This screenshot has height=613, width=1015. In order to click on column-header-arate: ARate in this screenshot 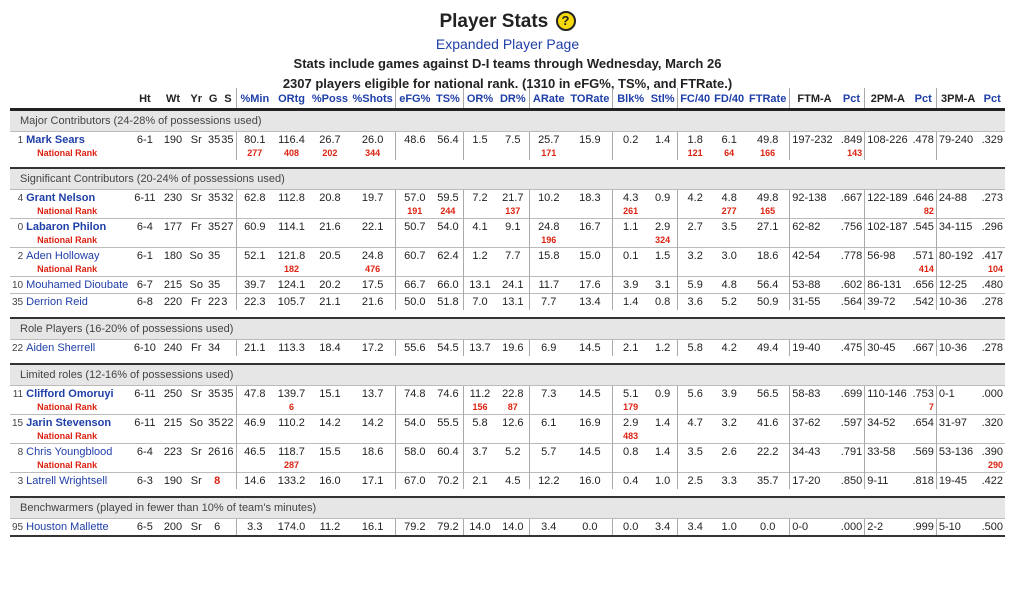, I will do `click(548, 99)`.